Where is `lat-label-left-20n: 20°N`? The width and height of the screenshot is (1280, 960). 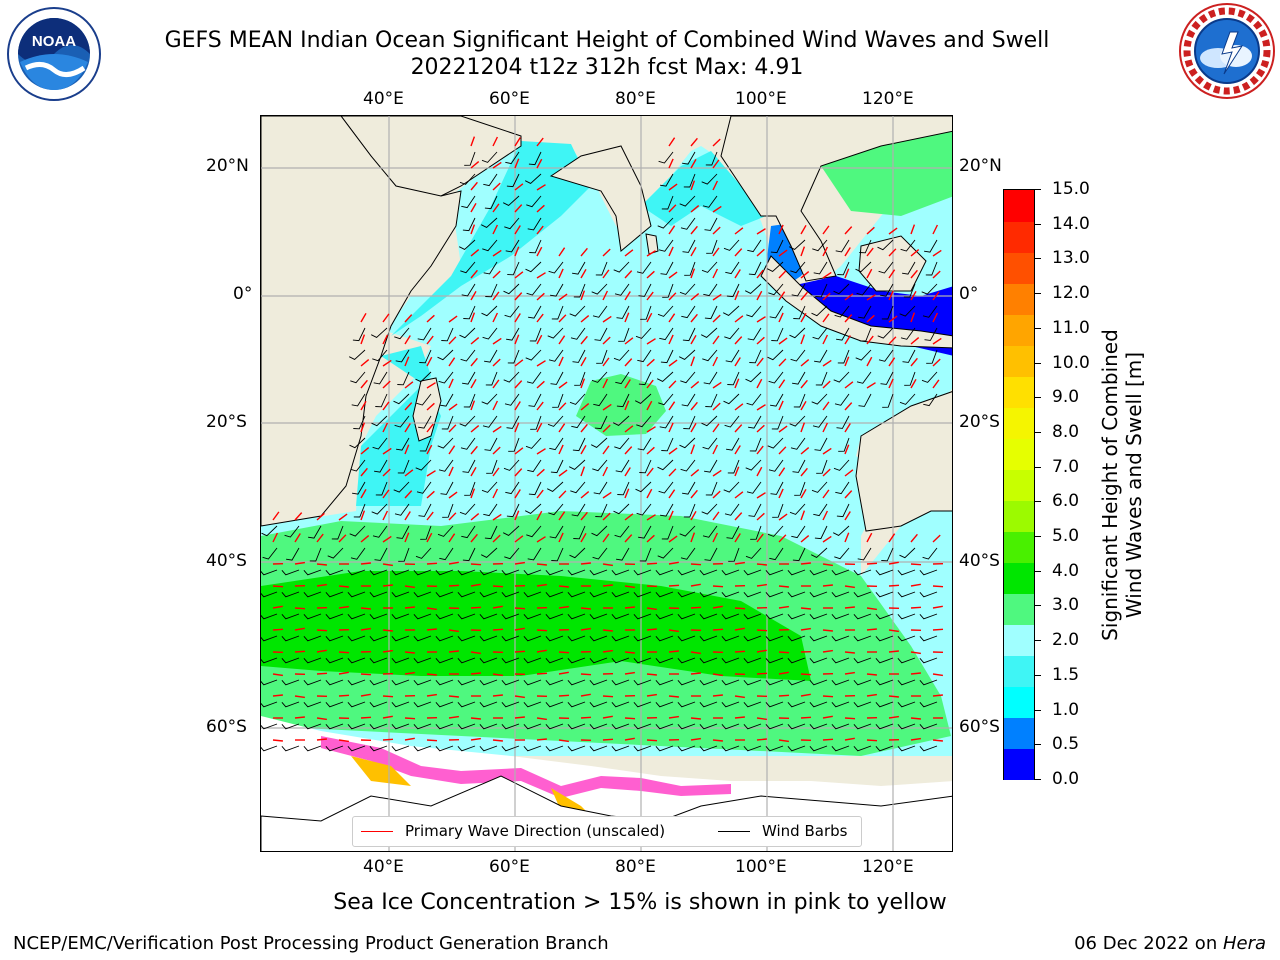
lat-label-left-20n: 20°N is located at coordinates (227, 166).